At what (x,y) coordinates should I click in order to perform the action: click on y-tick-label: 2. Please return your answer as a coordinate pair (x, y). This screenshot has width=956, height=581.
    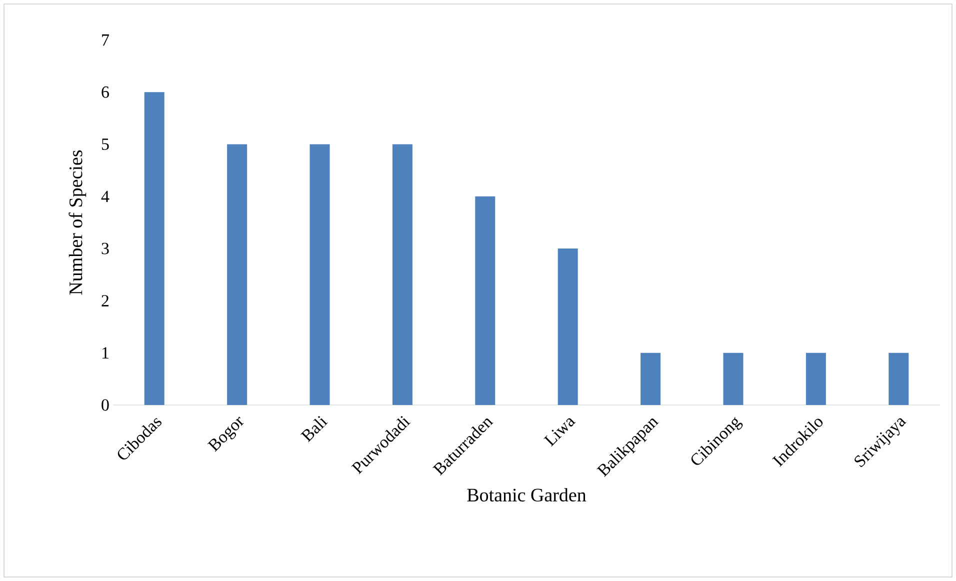
    Looking at the image, I should click on (105, 300).